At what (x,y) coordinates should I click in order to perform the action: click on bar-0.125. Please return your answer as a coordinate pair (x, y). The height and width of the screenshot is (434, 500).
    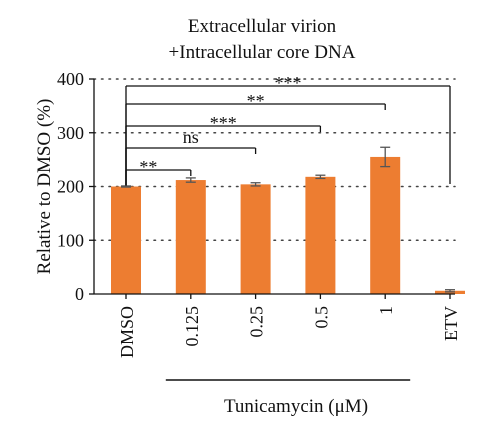
    Looking at the image, I should click on (190, 237).